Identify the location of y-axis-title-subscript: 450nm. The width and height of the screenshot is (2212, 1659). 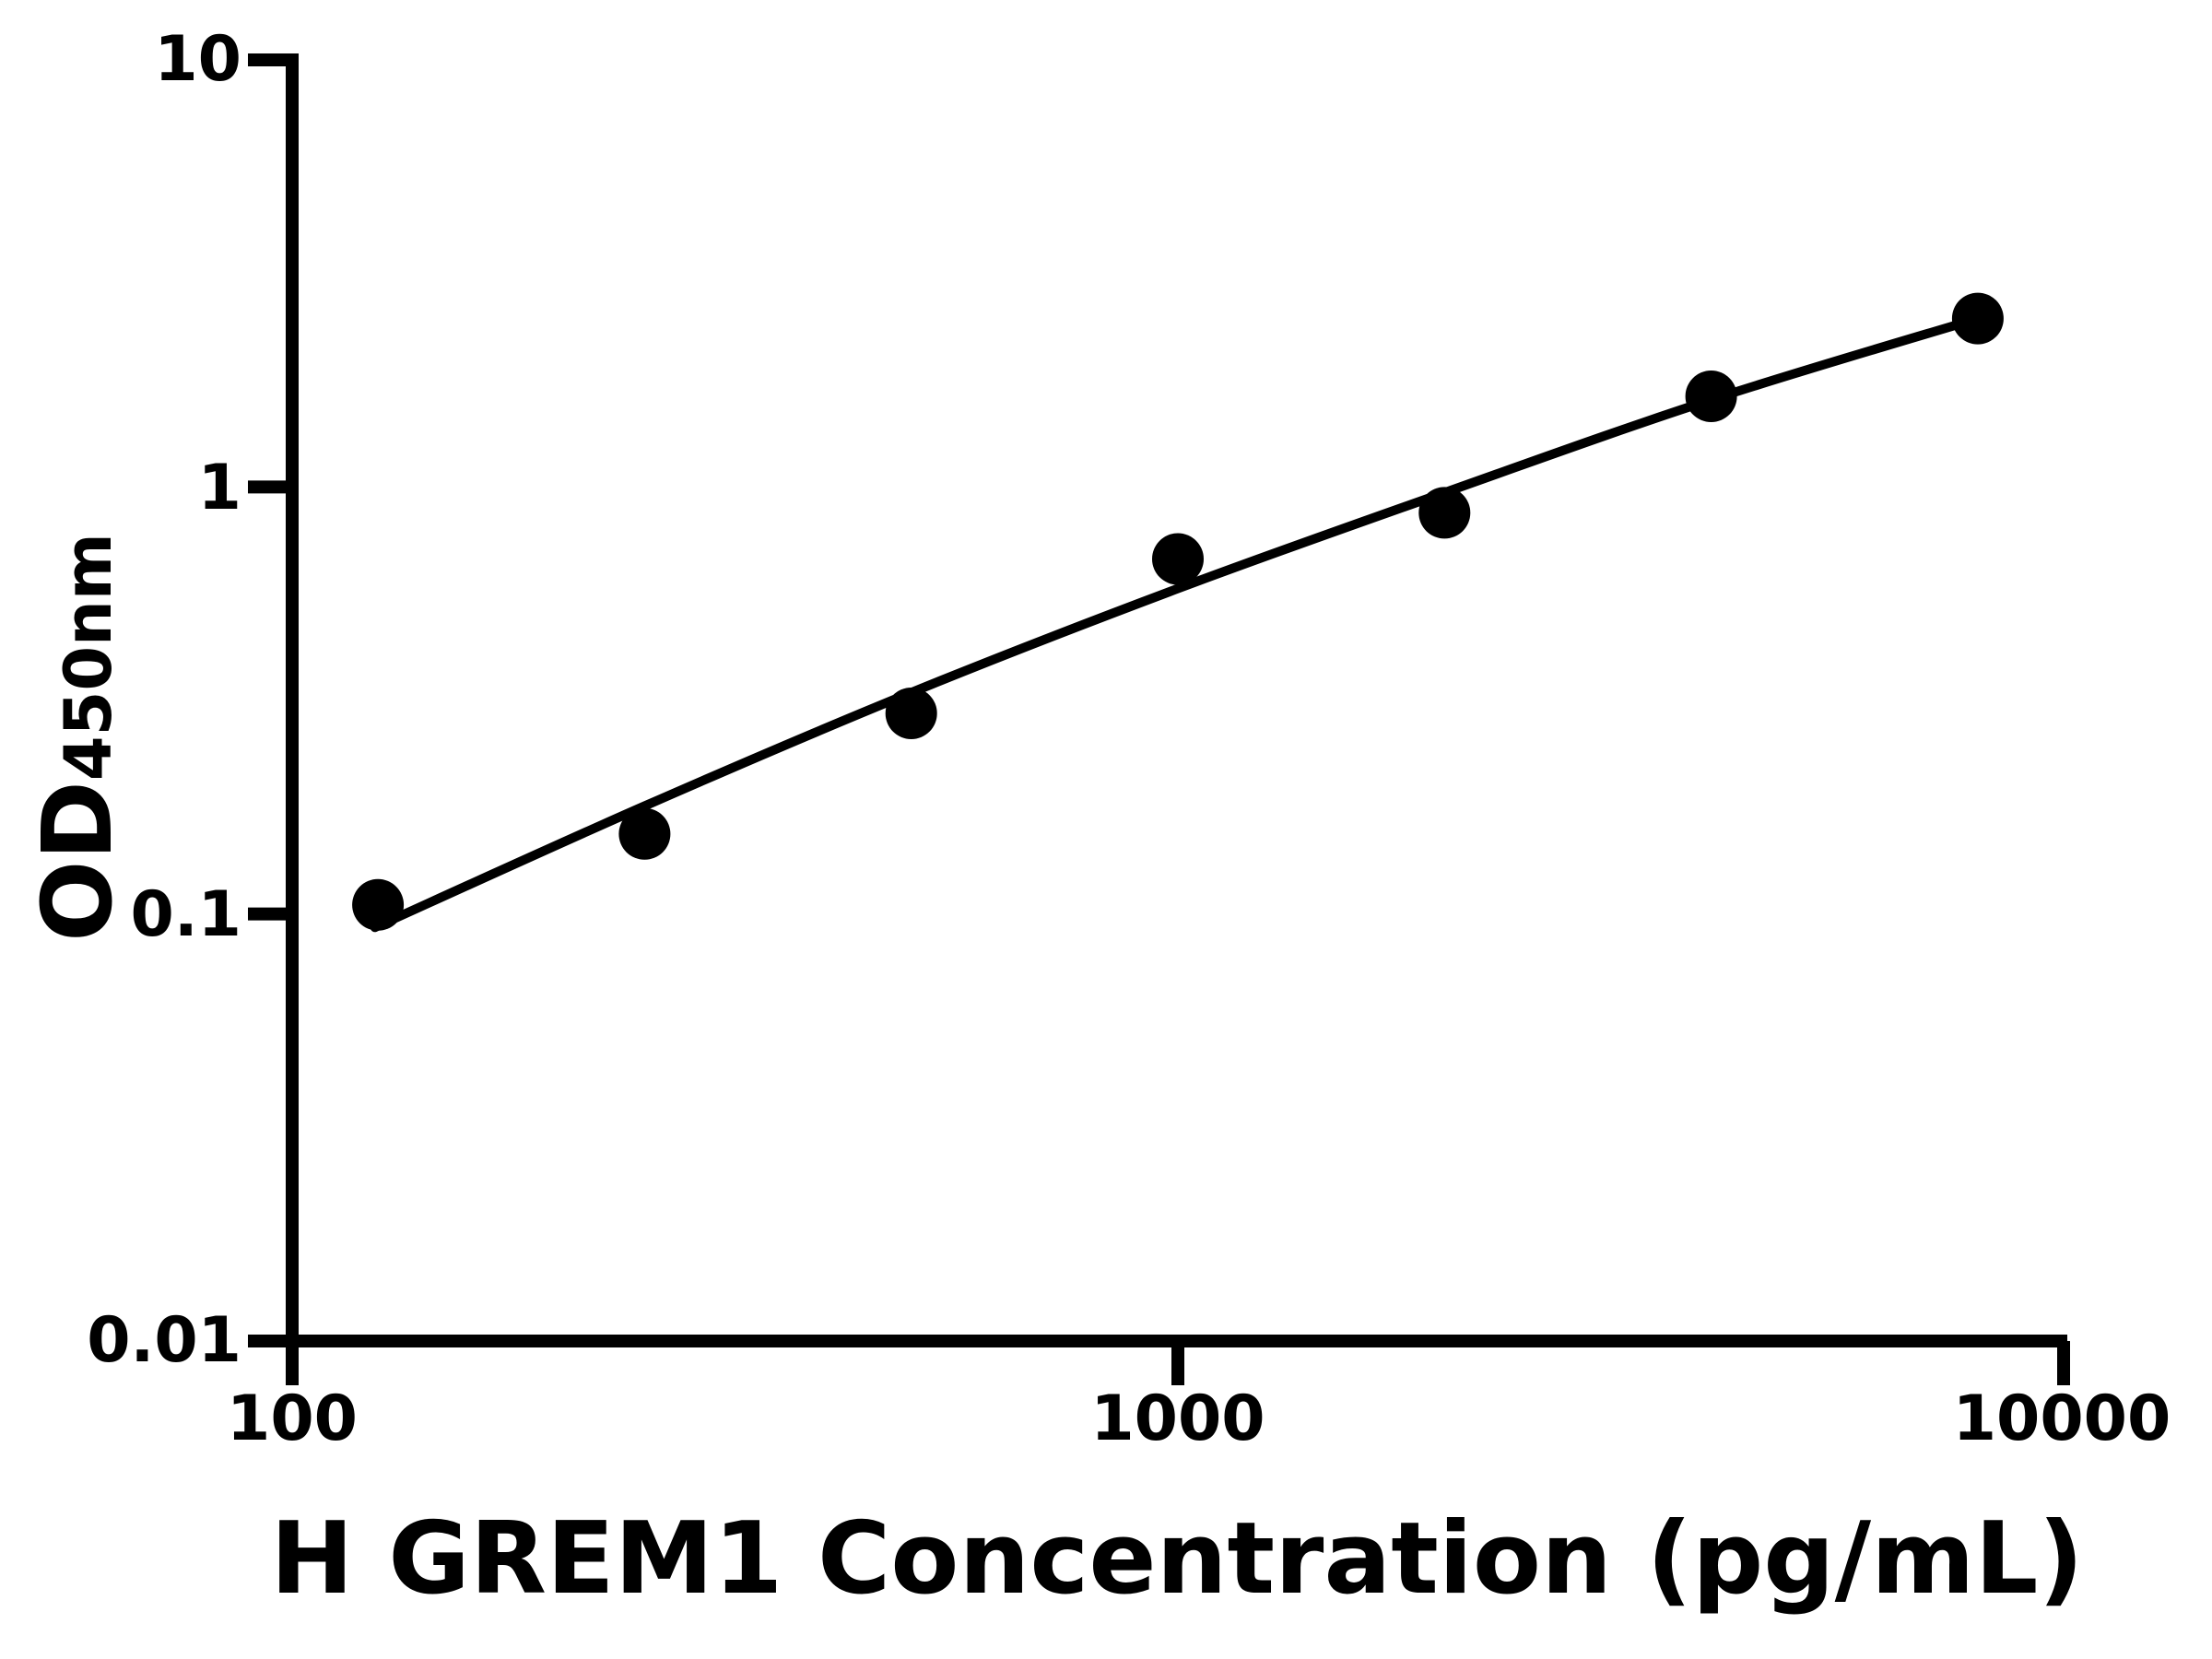
(88, 657).